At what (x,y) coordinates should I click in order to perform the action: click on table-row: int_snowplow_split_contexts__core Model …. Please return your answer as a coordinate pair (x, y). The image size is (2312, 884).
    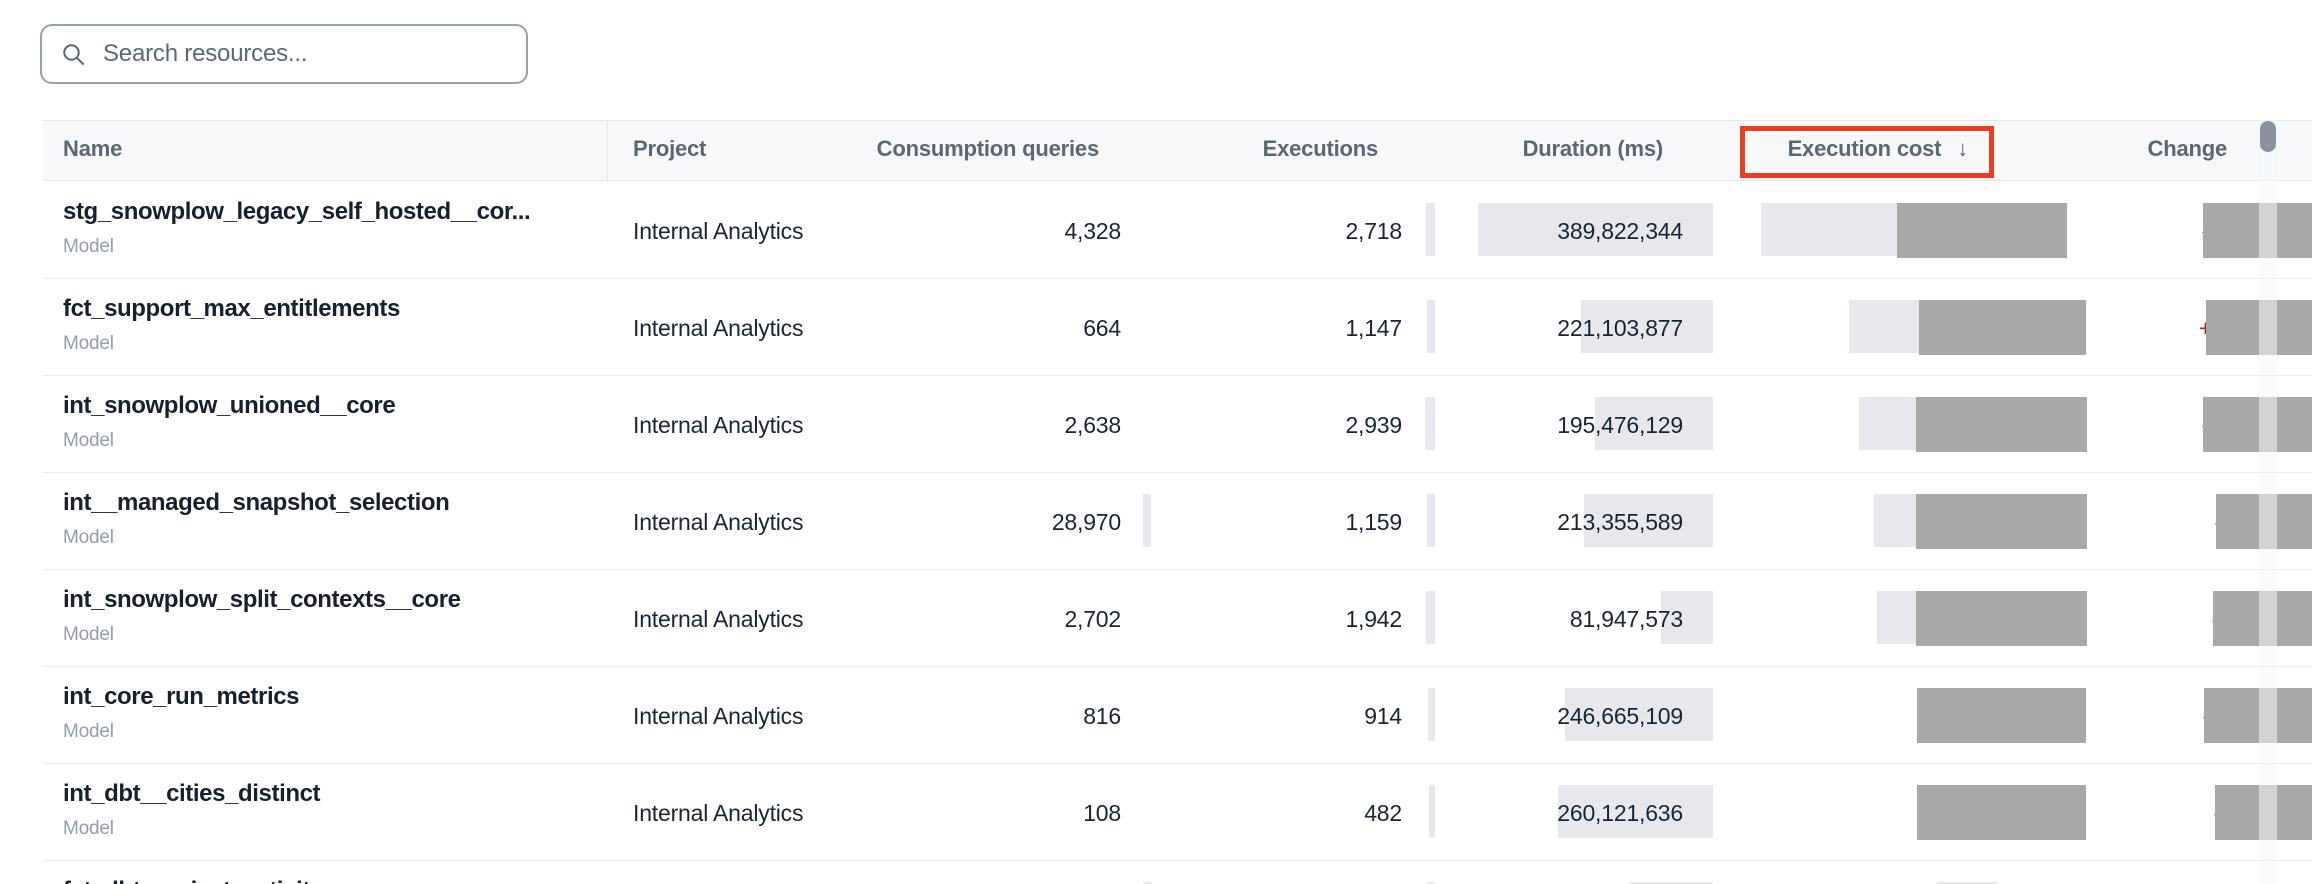
    Looking at the image, I should click on (1177, 618).